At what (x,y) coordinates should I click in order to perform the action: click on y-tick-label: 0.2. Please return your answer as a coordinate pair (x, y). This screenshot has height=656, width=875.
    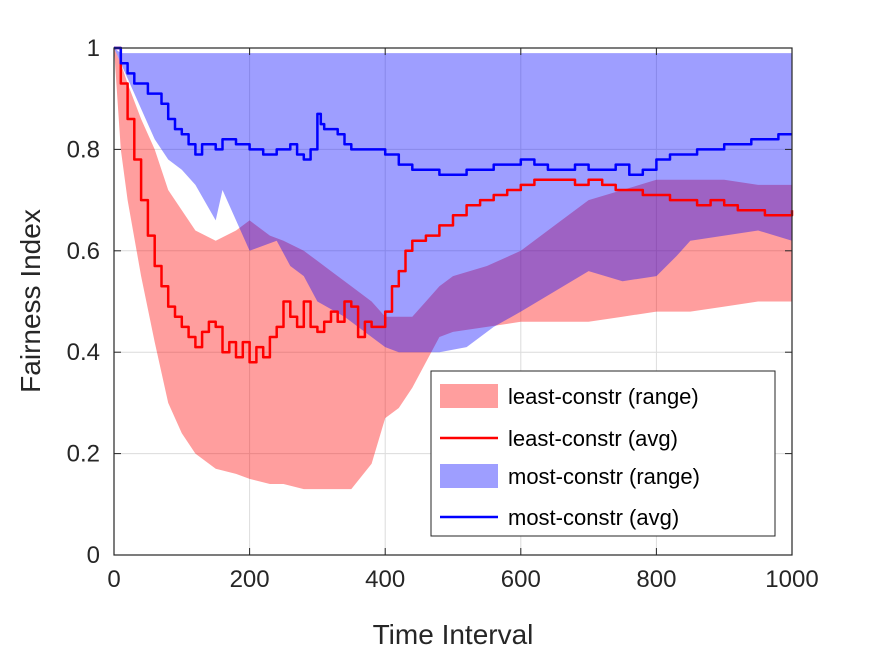
    Looking at the image, I should click on (83, 454).